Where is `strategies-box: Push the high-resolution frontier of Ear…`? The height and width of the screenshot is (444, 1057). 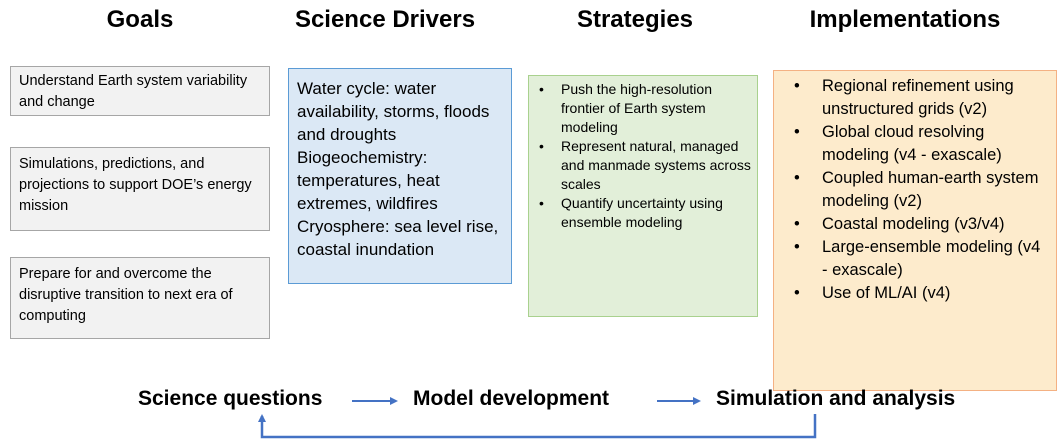 strategies-box: Push the high-resolution frontier of Ear… is located at coordinates (643, 196).